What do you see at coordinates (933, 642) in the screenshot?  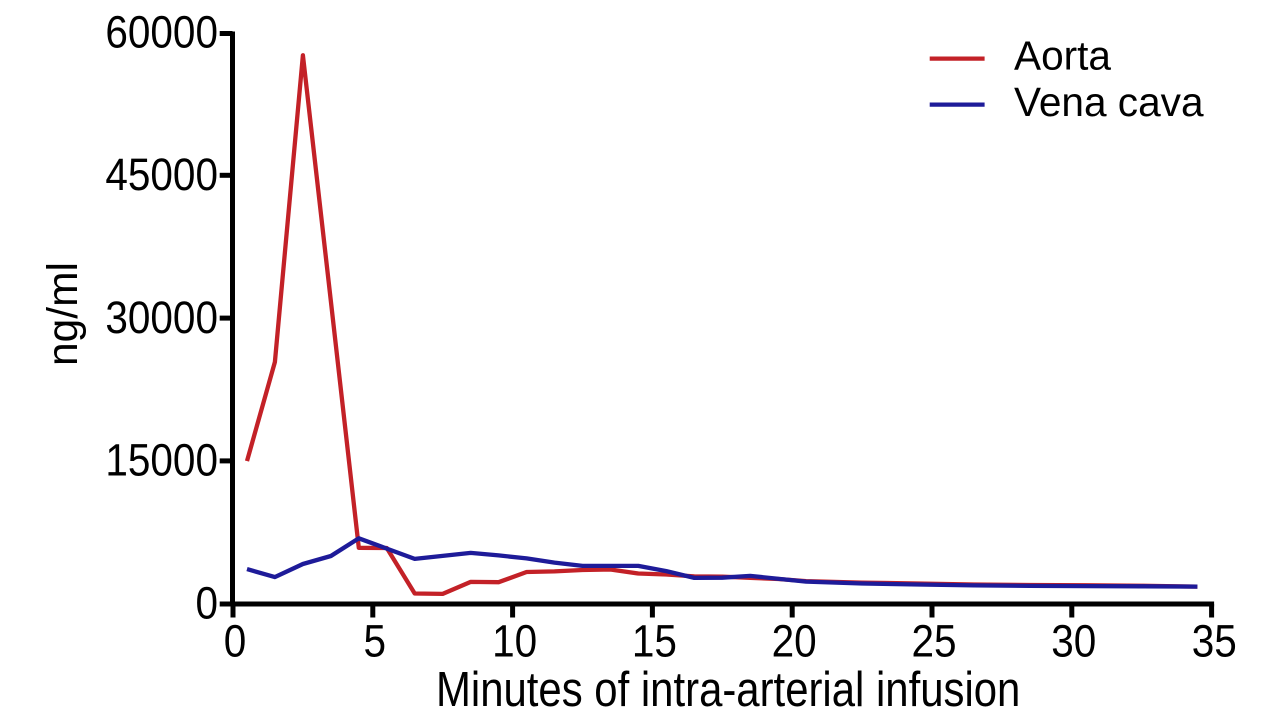 I see `svg-text: 25` at bounding box center [933, 642].